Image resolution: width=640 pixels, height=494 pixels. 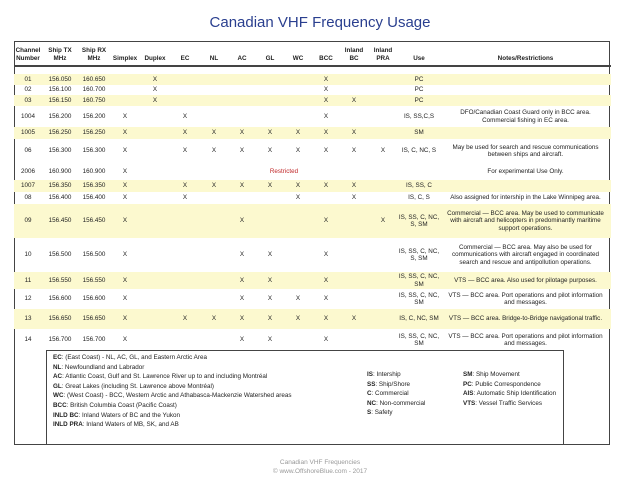 I want to click on column-header-label: Simplex, so click(x=125, y=58).